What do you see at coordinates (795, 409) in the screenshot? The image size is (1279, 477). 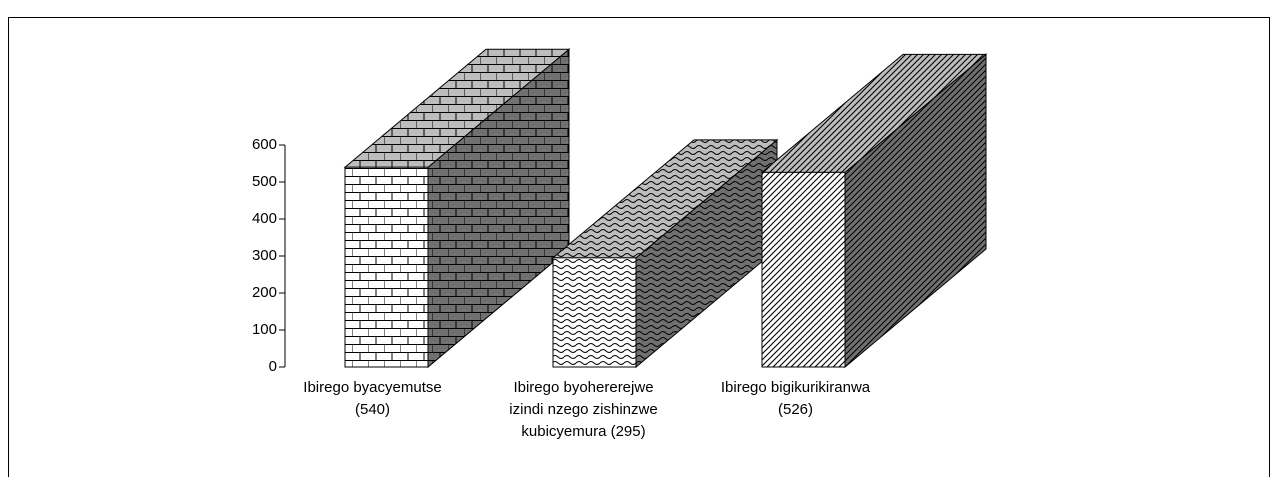 I see `x-tick-label: (526)` at bounding box center [795, 409].